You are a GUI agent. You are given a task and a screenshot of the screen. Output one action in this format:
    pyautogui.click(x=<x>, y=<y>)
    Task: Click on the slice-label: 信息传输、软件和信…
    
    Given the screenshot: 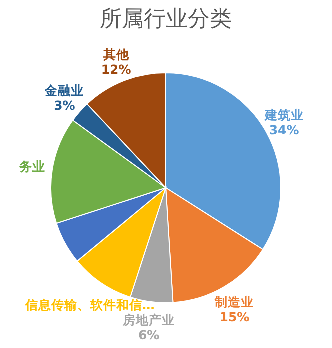 What is the action you would take?
    pyautogui.click(x=89, y=305)
    